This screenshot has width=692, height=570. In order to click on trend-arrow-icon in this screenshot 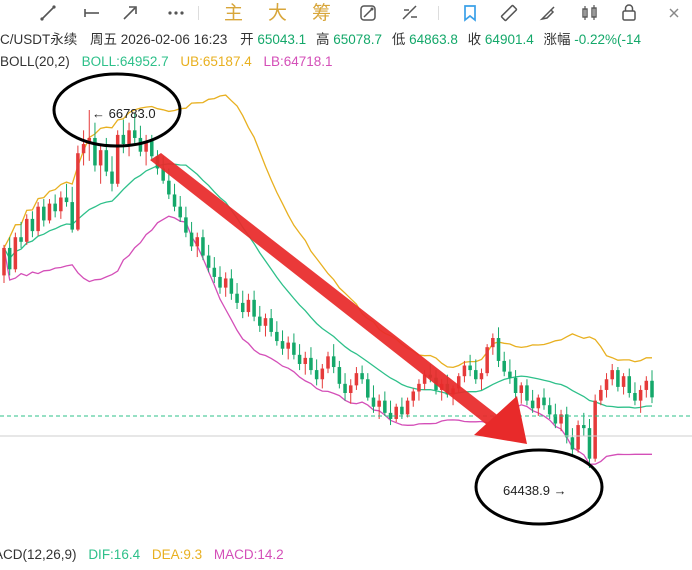, I will do `click(130, 13)`.